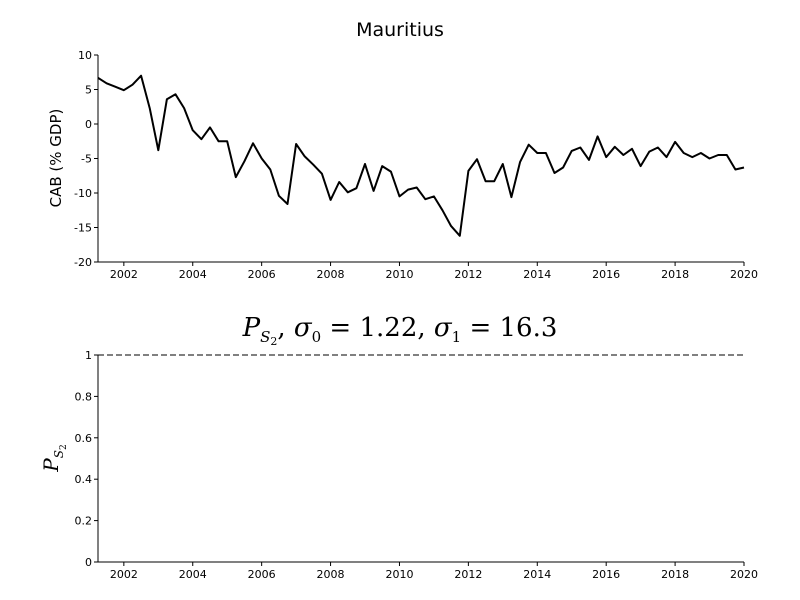  What do you see at coordinates (400, 30) in the screenshot?
I see `chart-title: Mauritius` at bounding box center [400, 30].